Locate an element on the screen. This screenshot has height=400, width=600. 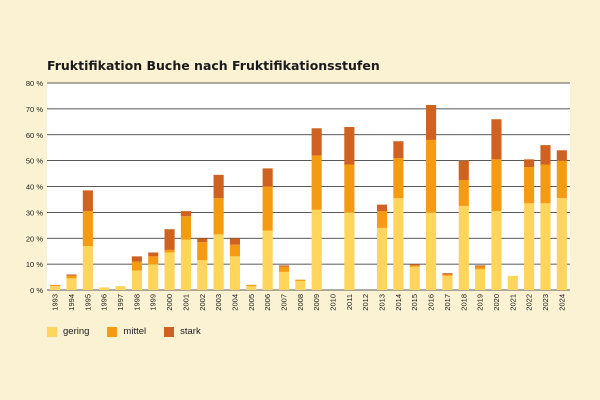
bar-gering-2009 is located at coordinates (316, 249).